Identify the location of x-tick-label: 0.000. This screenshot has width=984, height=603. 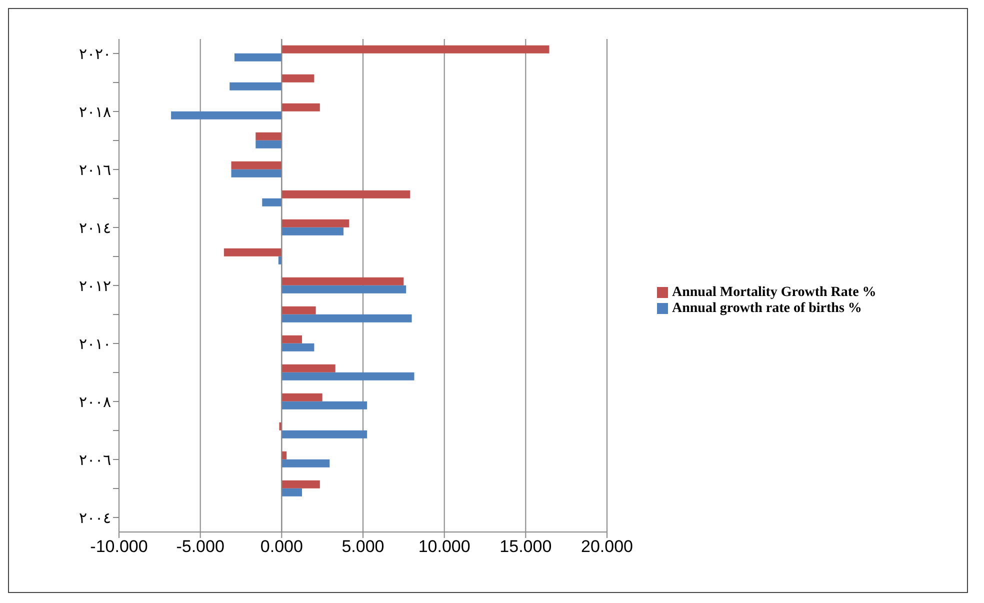
(281, 546).